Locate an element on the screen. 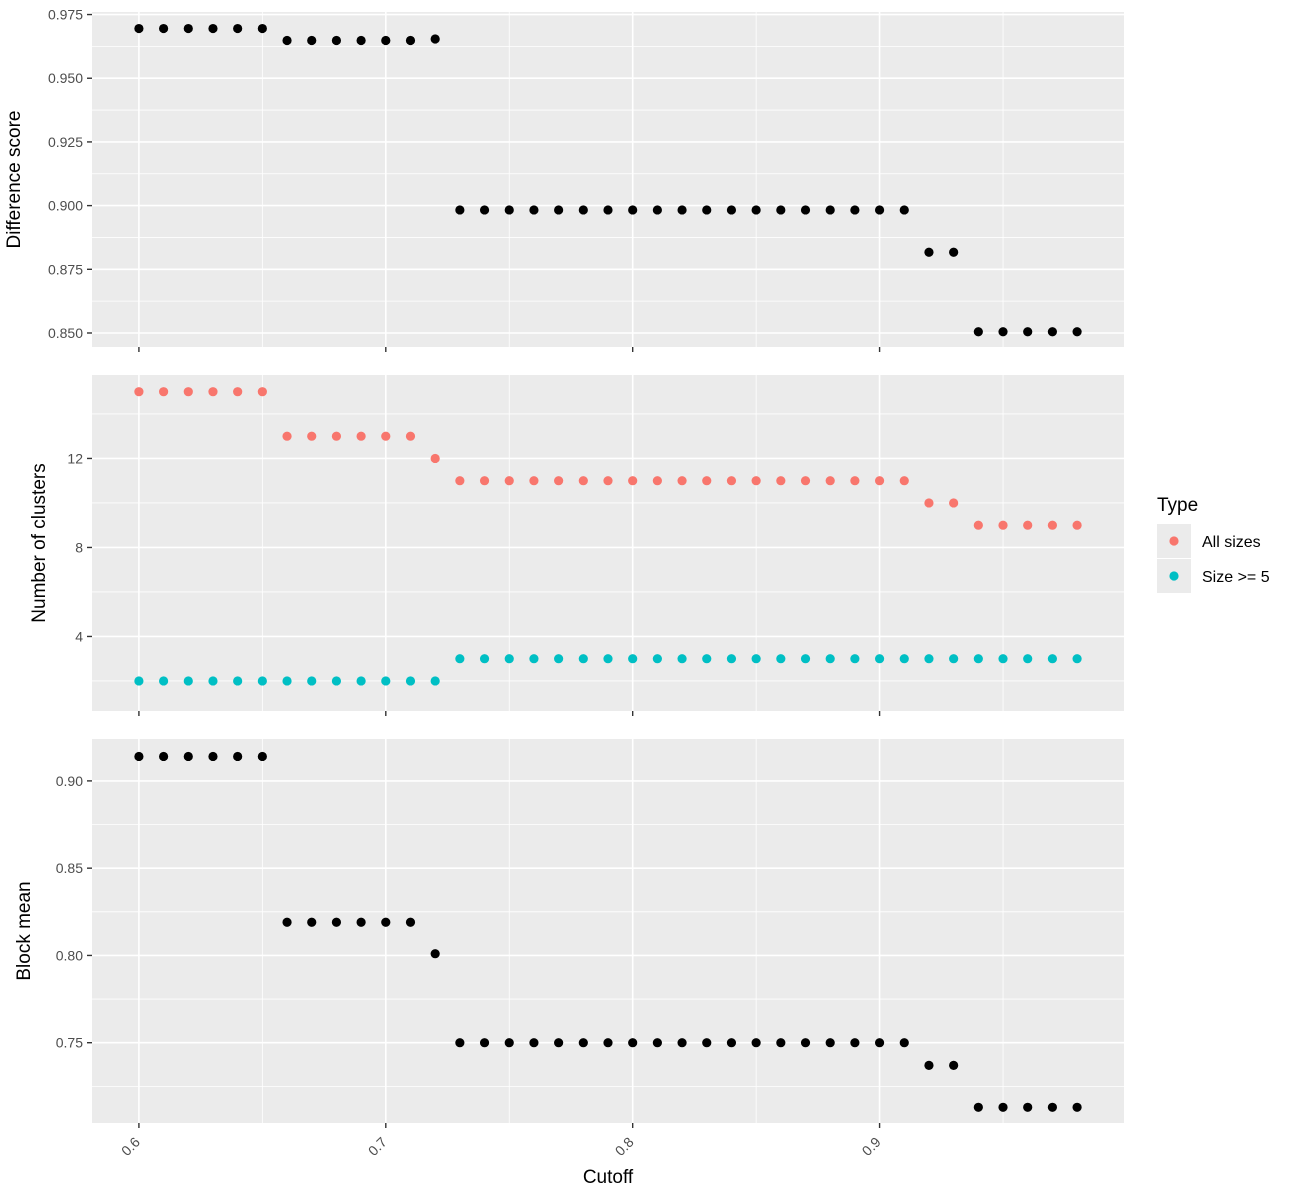 The width and height of the screenshot is (1300, 1200). y-tick-label: 0.900 is located at coordinates (65, 206).